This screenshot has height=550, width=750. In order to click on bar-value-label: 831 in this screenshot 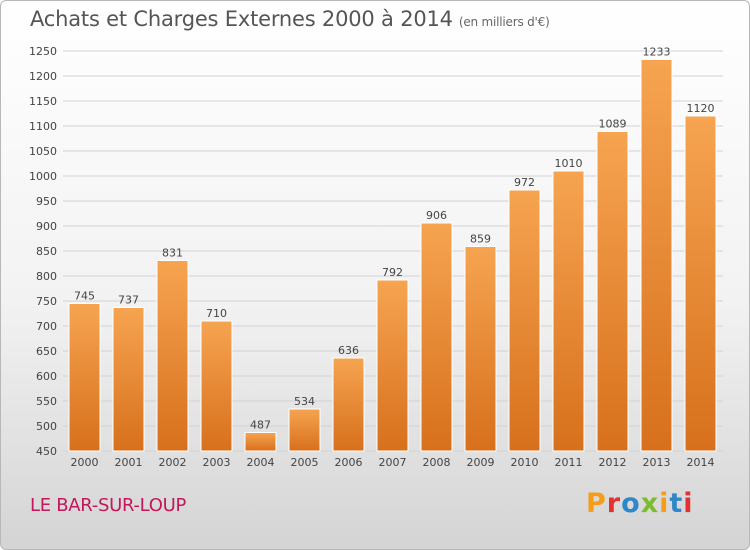, I will do `click(172, 253)`.